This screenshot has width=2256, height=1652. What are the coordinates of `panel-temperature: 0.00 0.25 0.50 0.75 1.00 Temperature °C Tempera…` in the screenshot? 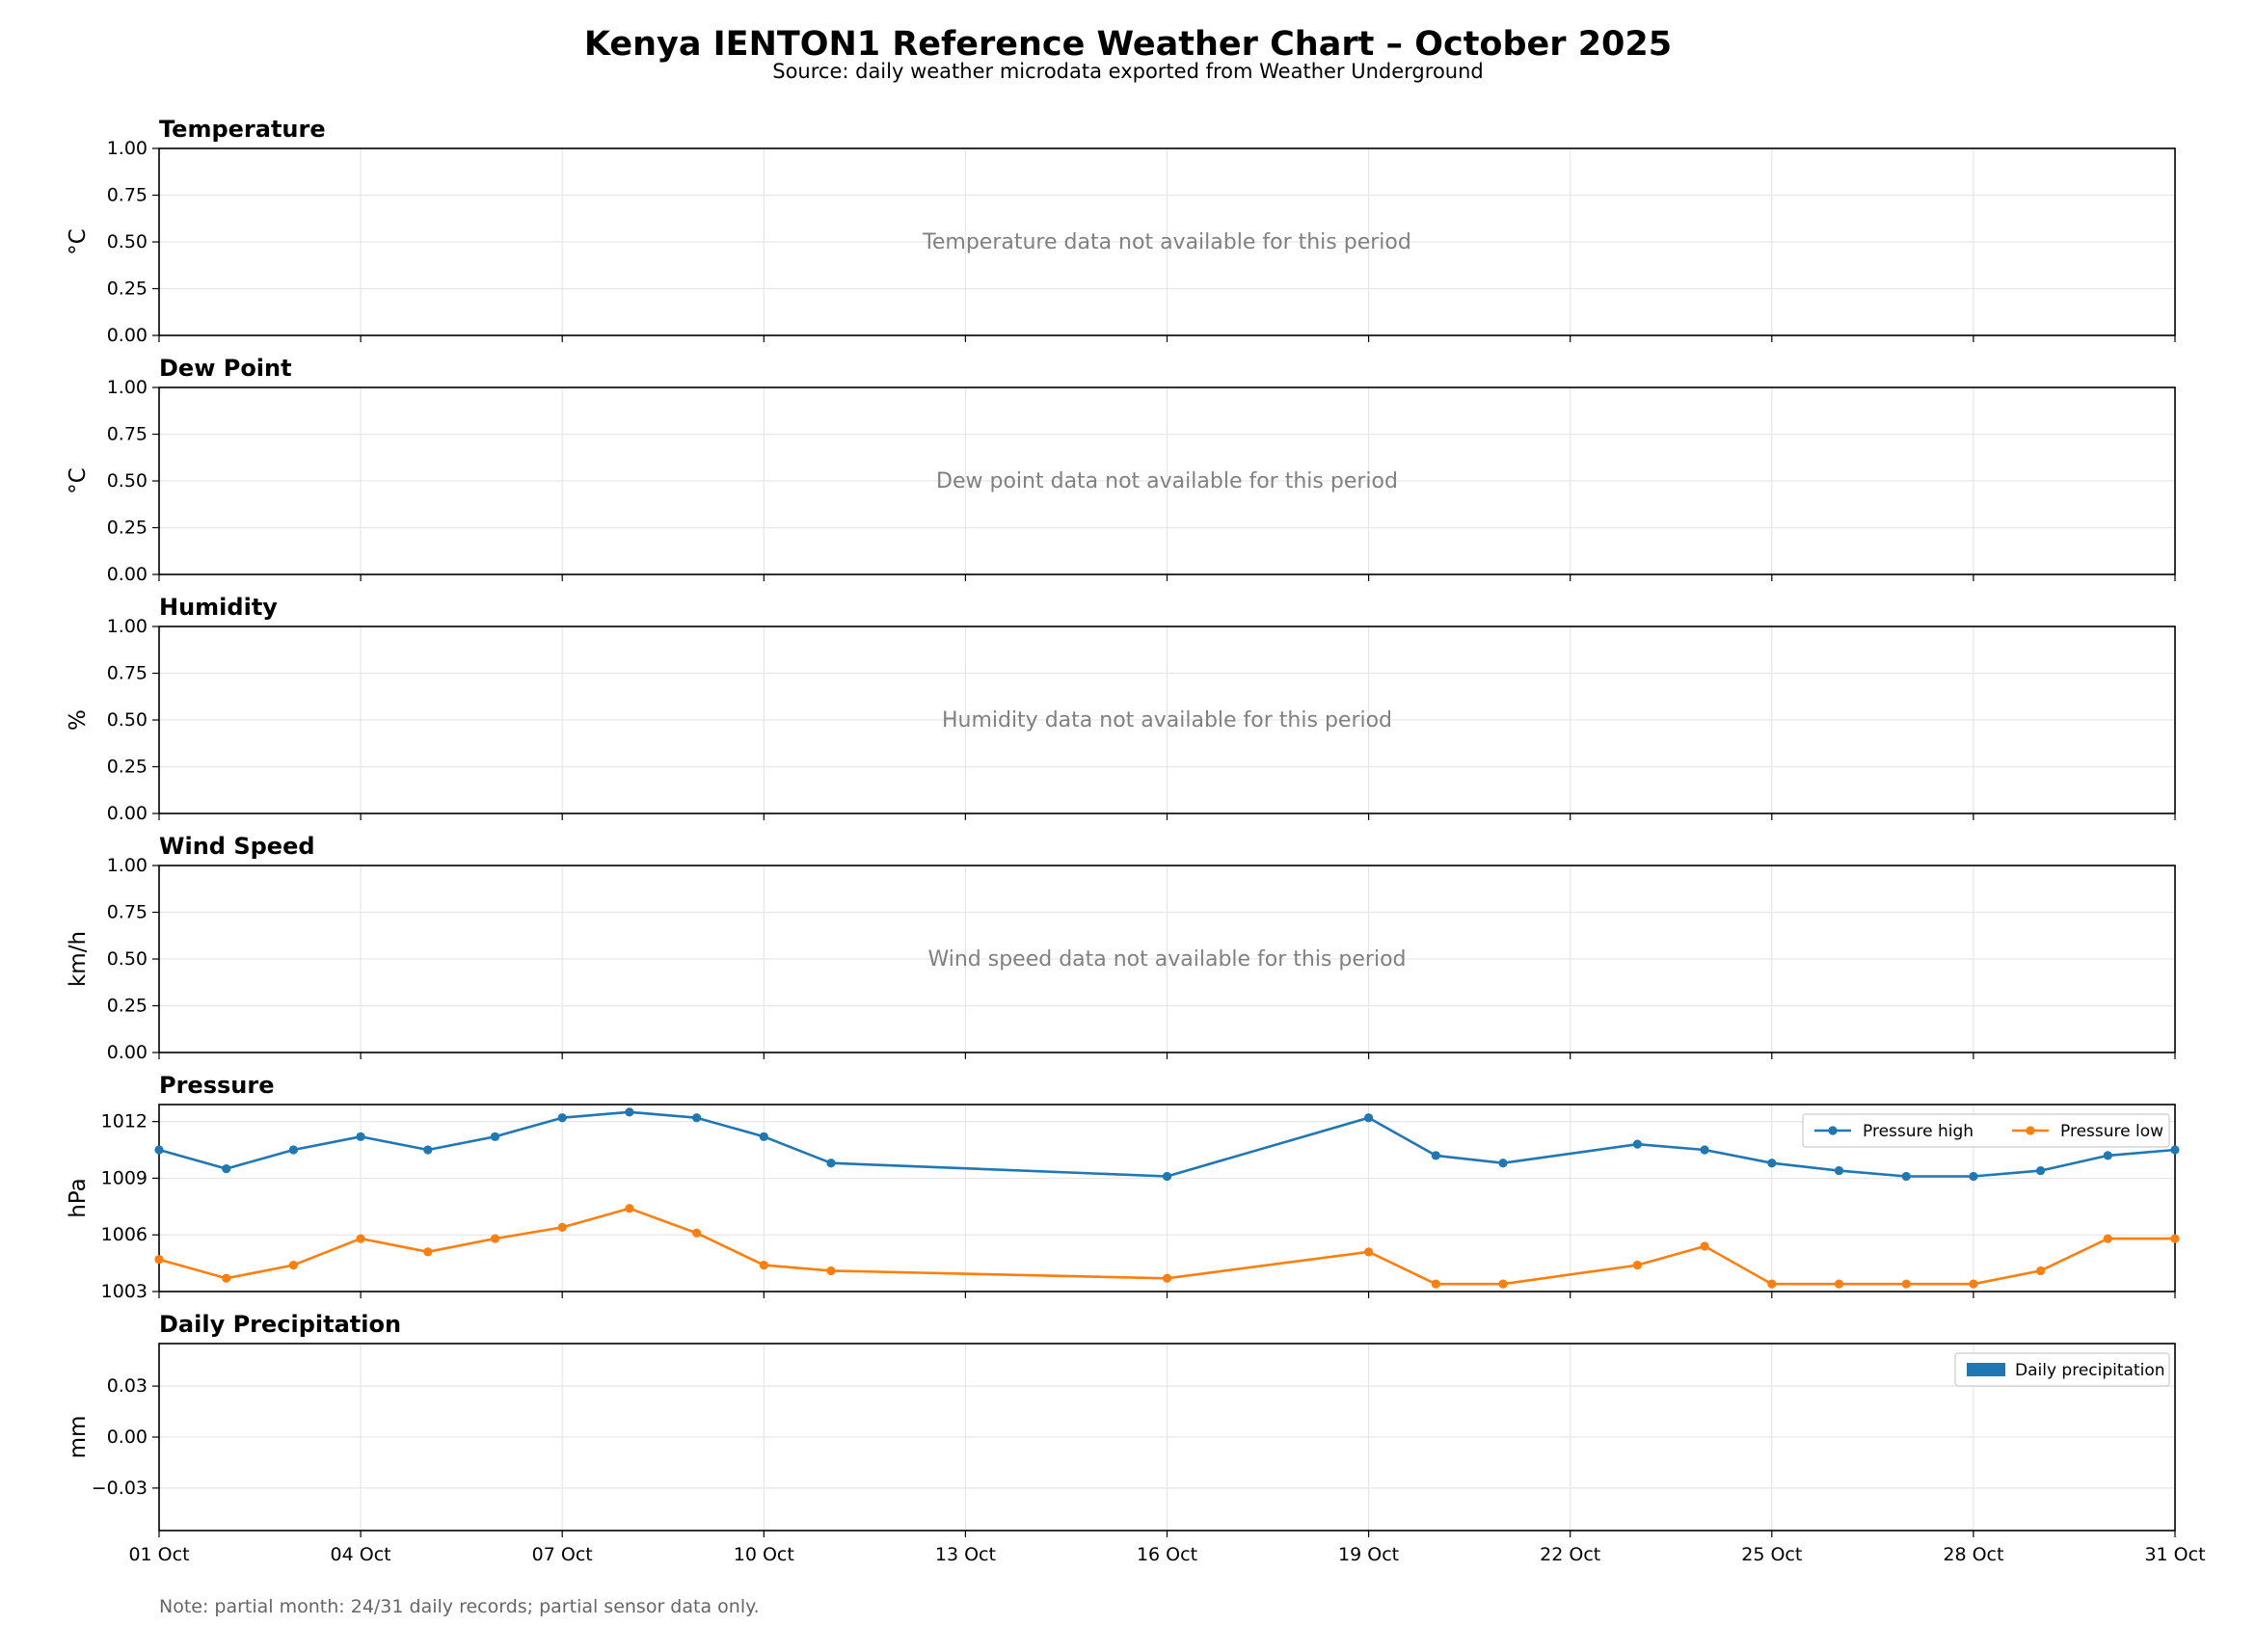 It's located at (1121, 231).